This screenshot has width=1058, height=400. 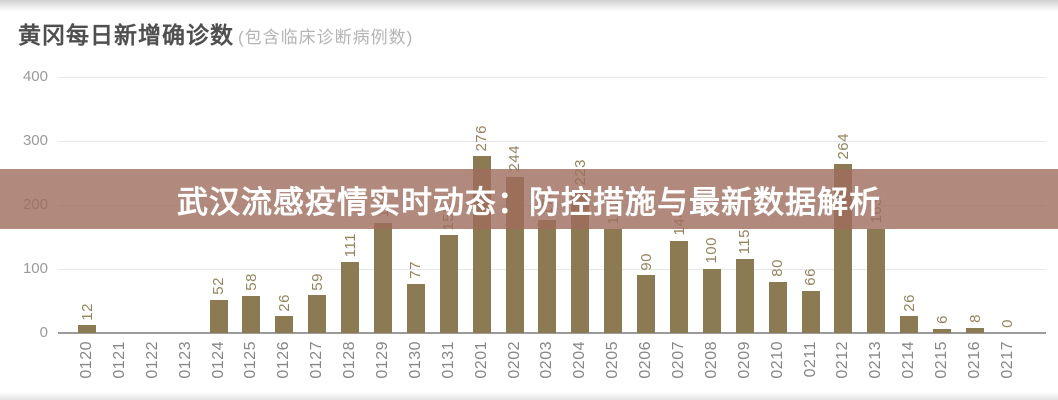 What do you see at coordinates (712, 250) in the screenshot?
I see `bar-value-label-0208: 100` at bounding box center [712, 250].